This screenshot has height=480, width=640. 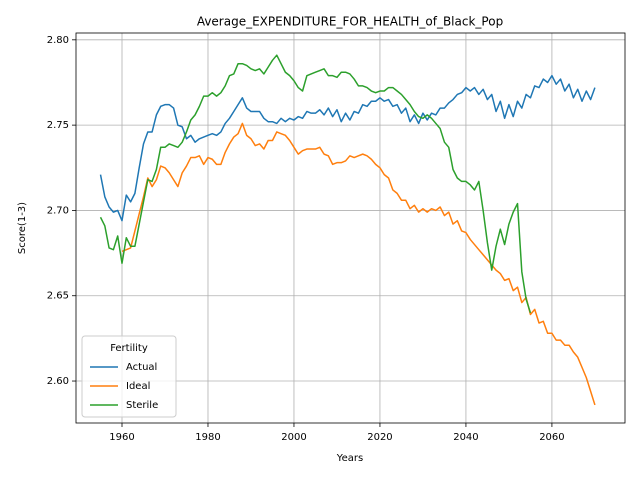 What do you see at coordinates (58, 296) in the screenshot?
I see `y-tick-label: 2.65` at bounding box center [58, 296].